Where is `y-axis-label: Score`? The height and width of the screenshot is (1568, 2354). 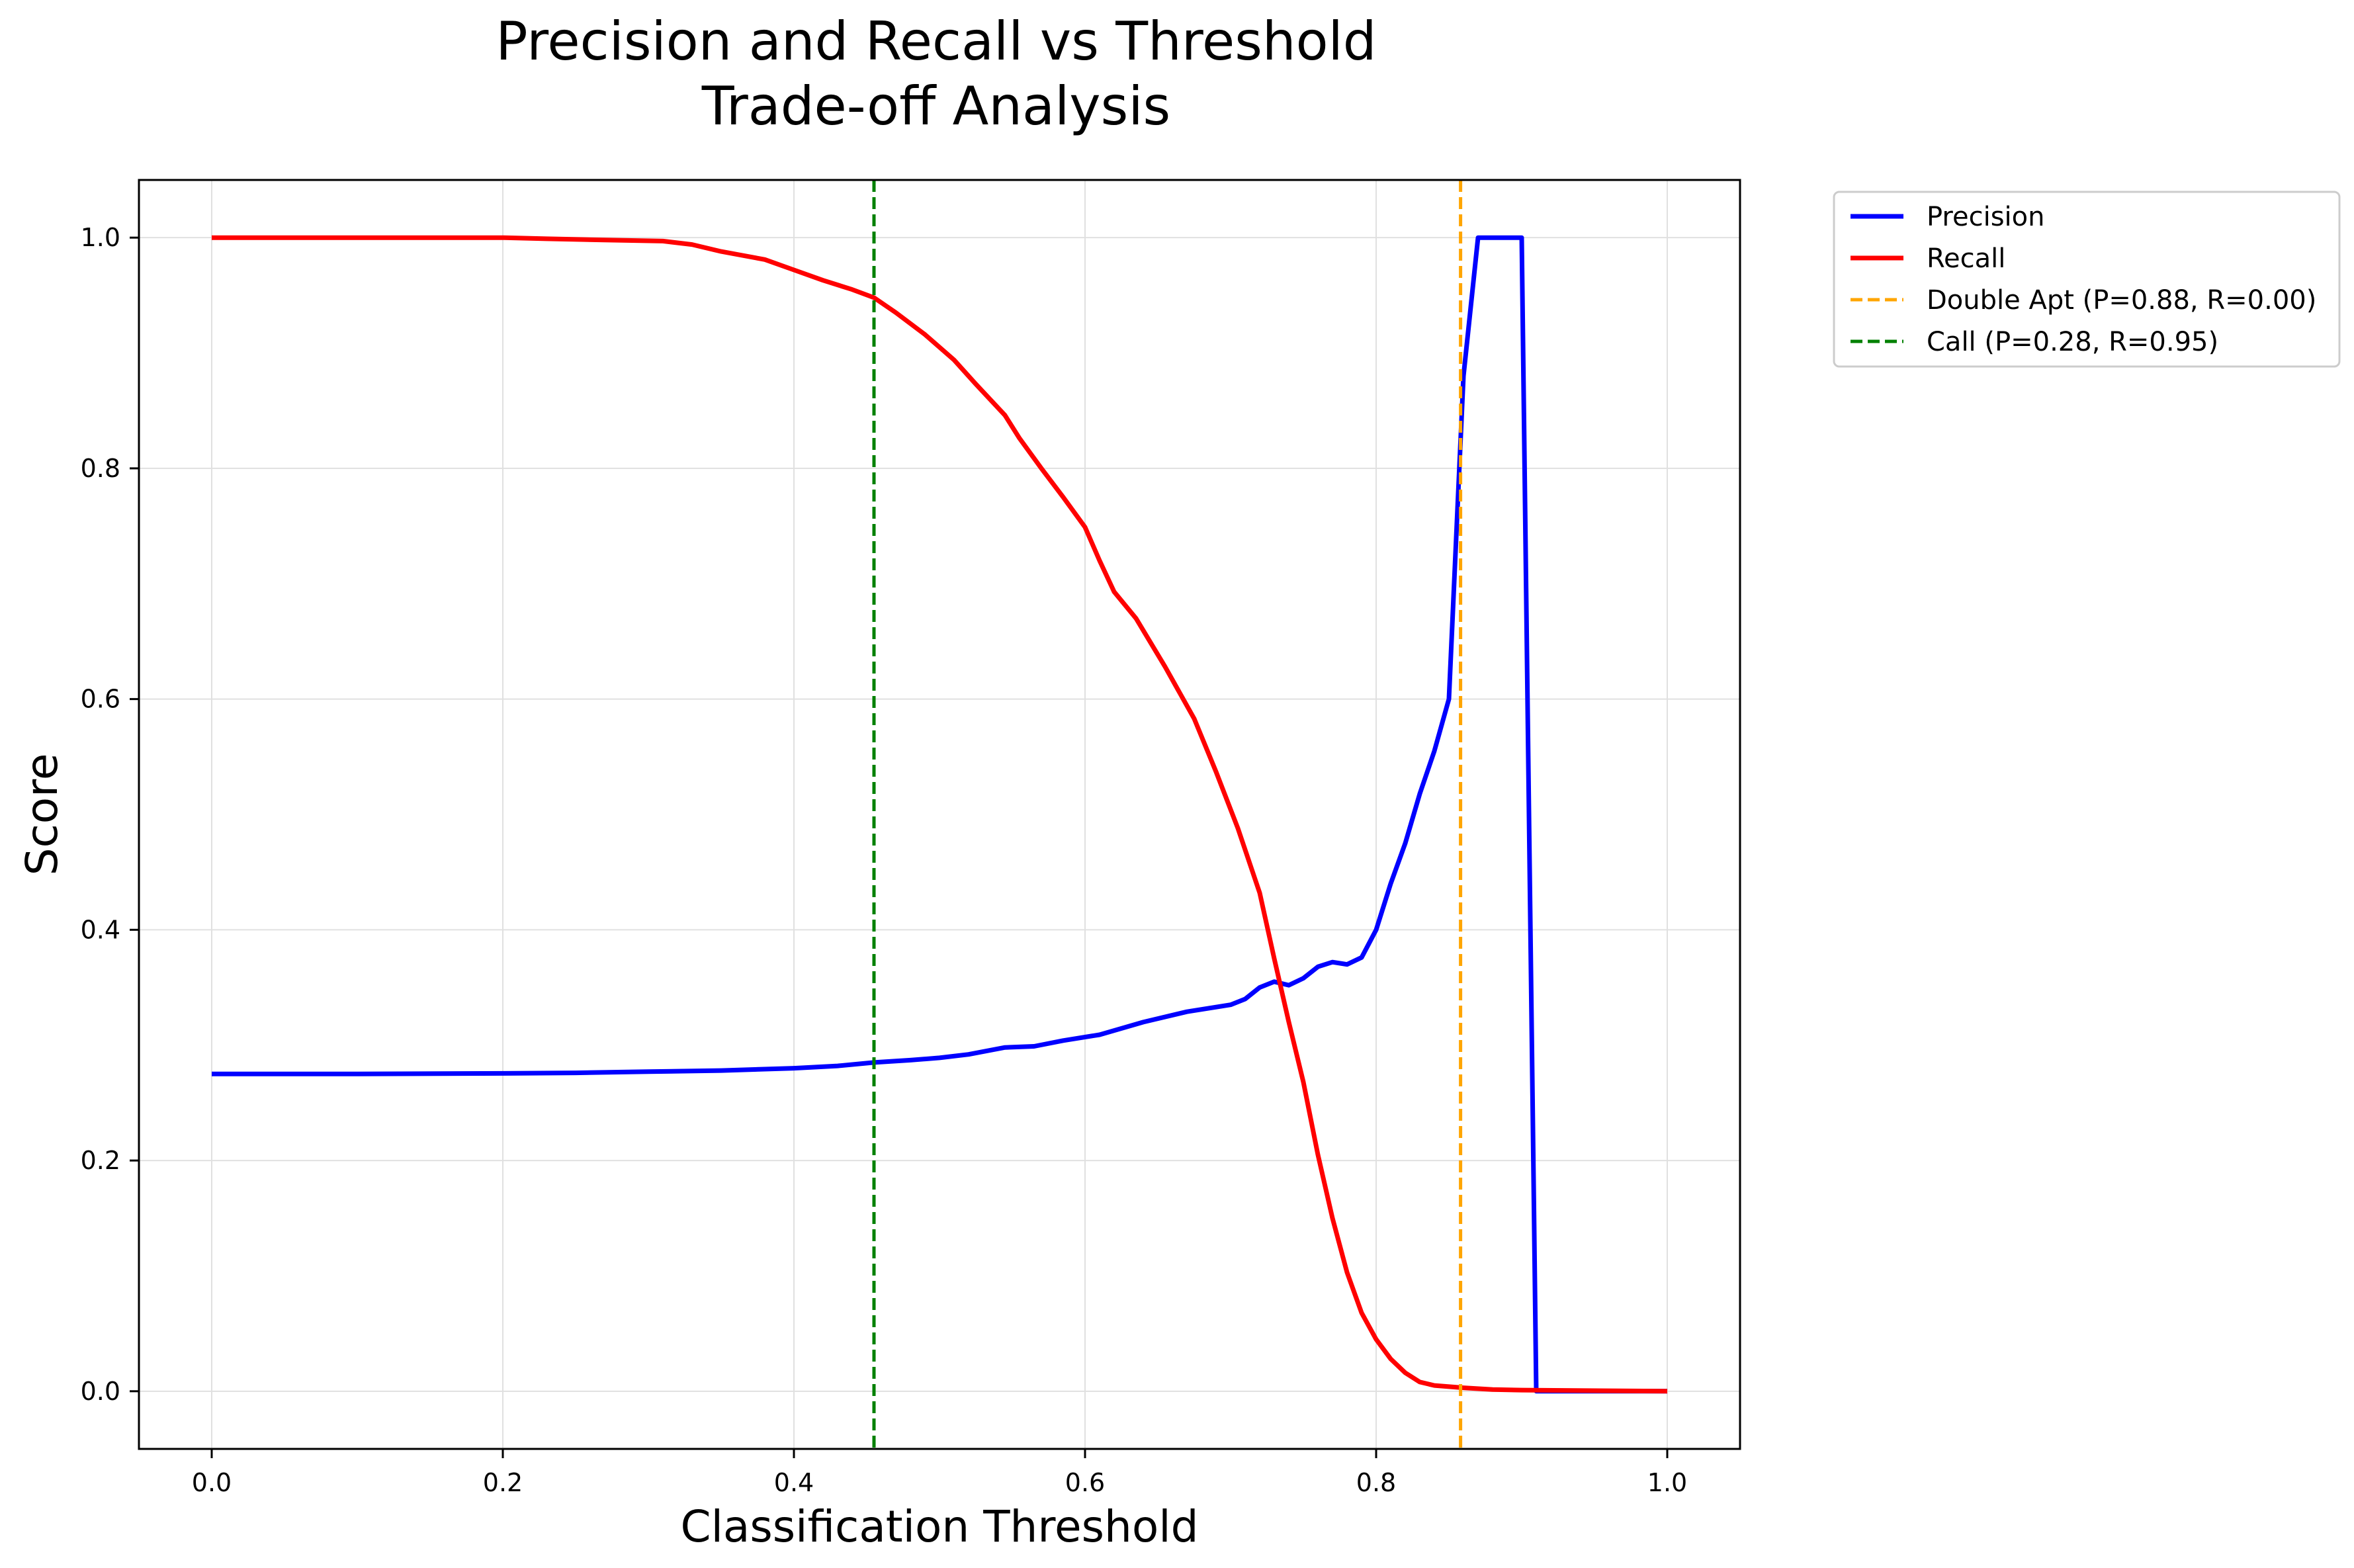 y-axis-label: Score is located at coordinates (42, 815).